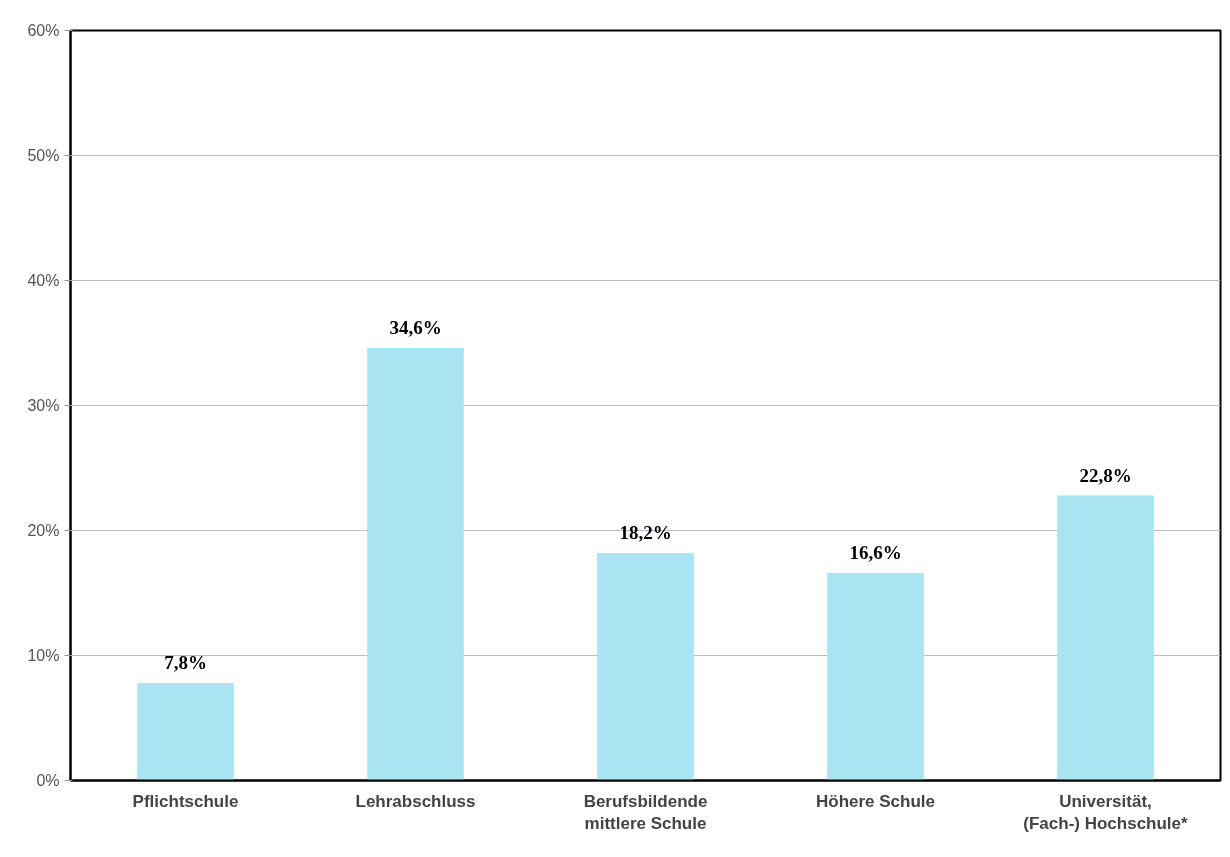 The image size is (1230, 857). What do you see at coordinates (645, 812) in the screenshot?
I see `x-tick-label: Berufsbildende mittlere Schule` at bounding box center [645, 812].